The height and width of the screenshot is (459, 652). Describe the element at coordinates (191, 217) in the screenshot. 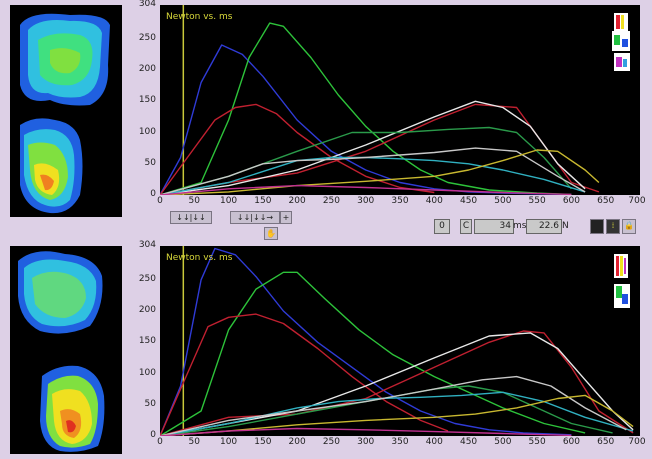

I see `cursor-left-button: ↓↓|↓↓` at that location.